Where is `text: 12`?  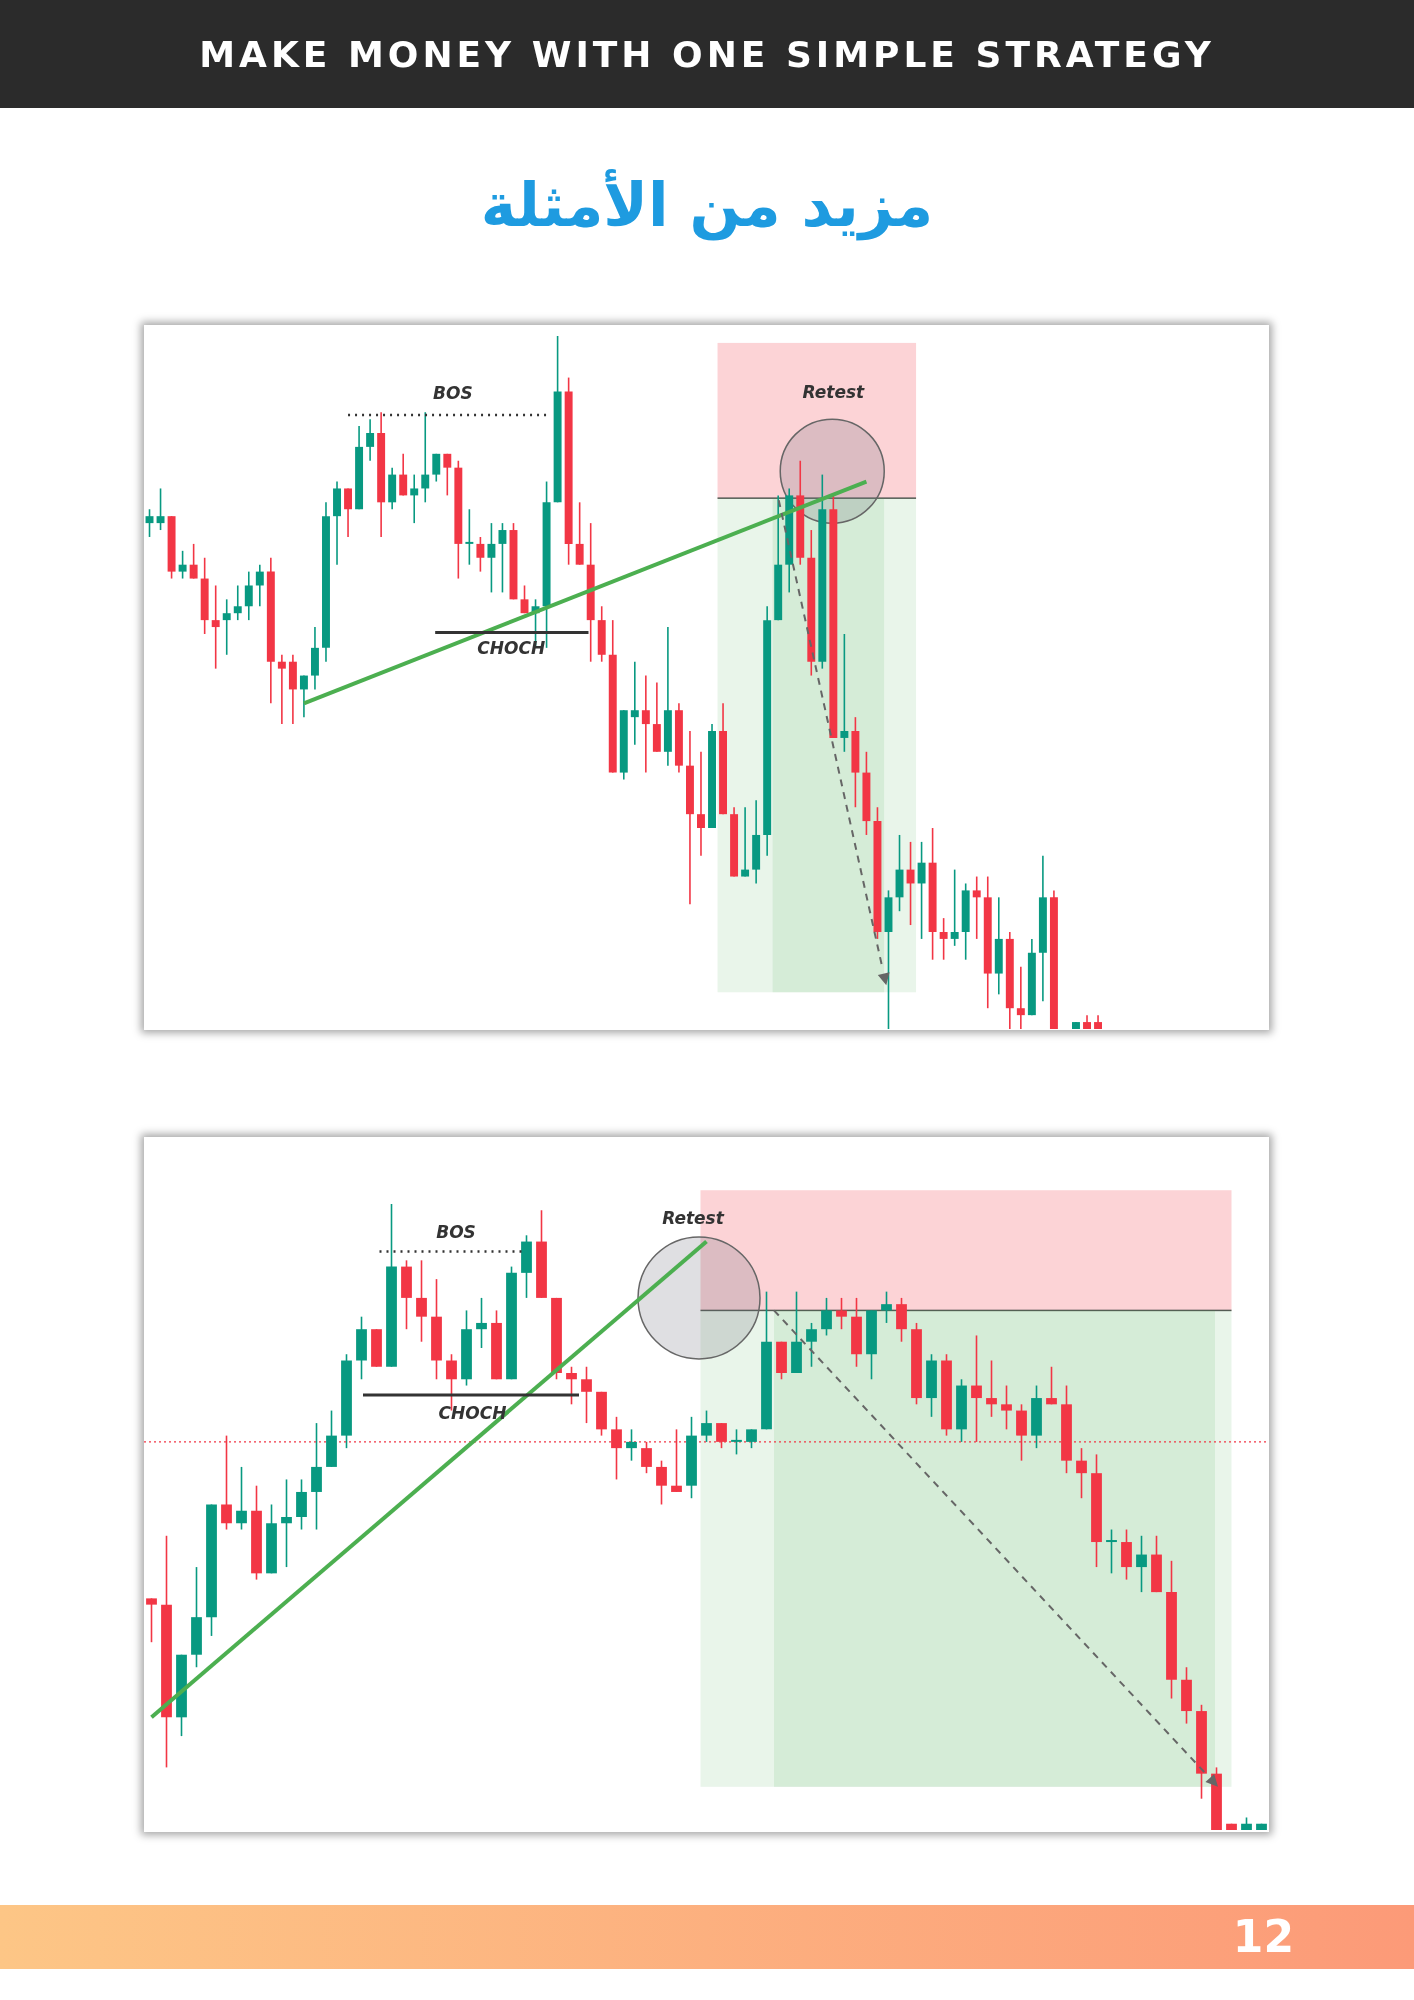 text: 12 is located at coordinates (1263, 1936).